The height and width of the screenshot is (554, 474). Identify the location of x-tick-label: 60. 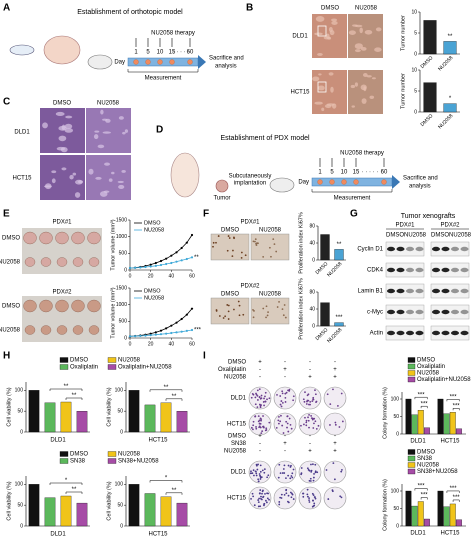
(192, 344).